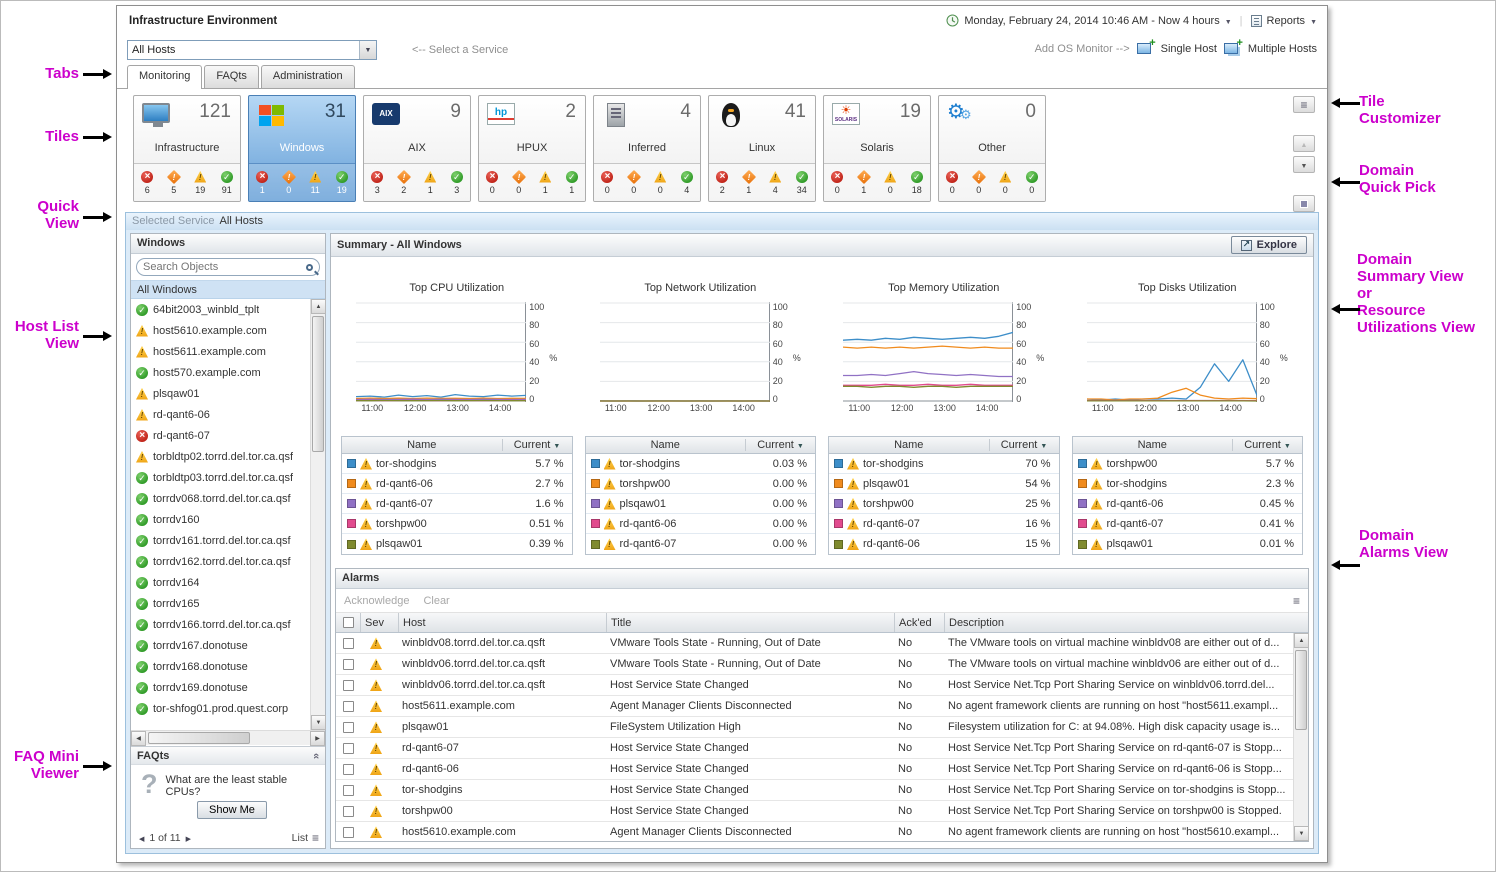 The height and width of the screenshot is (872, 1496). What do you see at coordinates (220, 372) in the screenshot?
I see `host-list-item: host570.example.com` at bounding box center [220, 372].